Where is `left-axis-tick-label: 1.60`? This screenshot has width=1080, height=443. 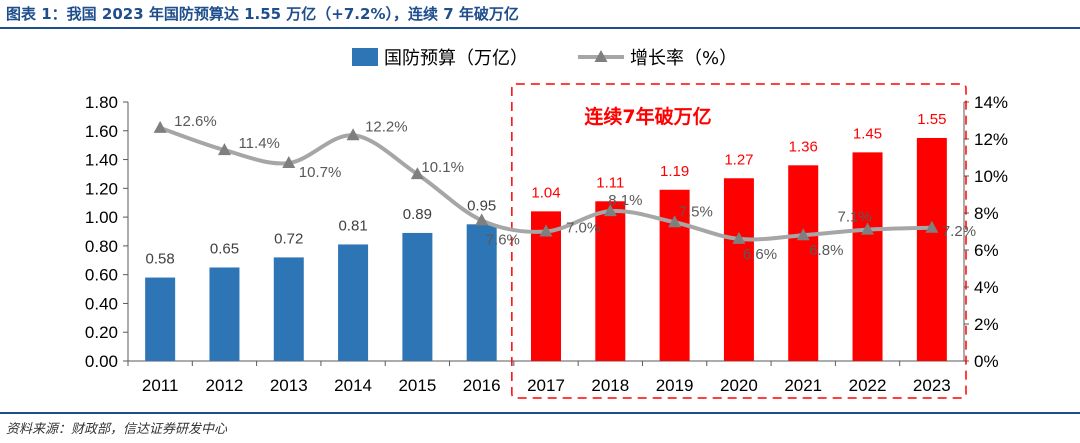 left-axis-tick-label: 1.60 is located at coordinates (101, 131).